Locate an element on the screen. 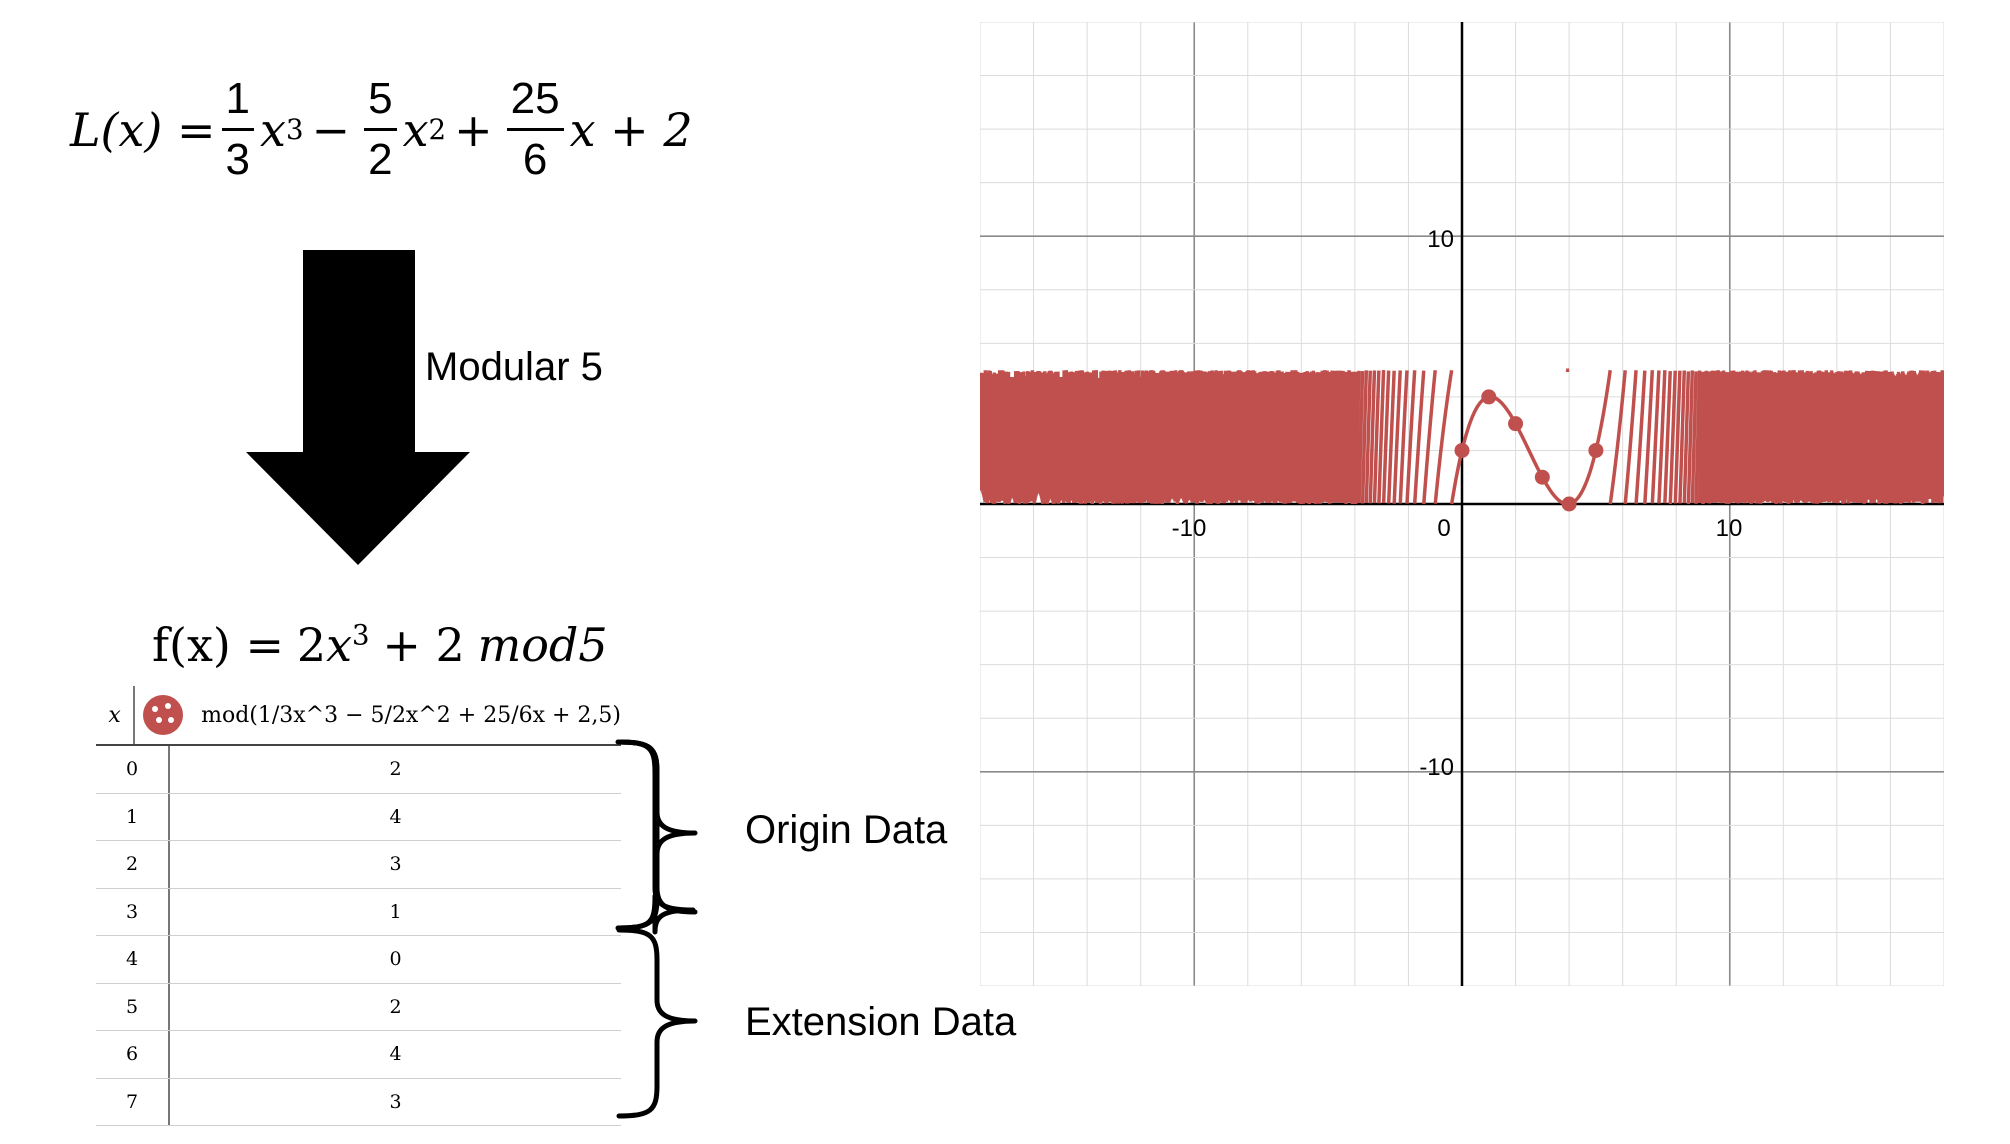 Image resolution: width=2010 pixels, height=1144 pixels. fraction-1-den: 3 is located at coordinates (238, 159).